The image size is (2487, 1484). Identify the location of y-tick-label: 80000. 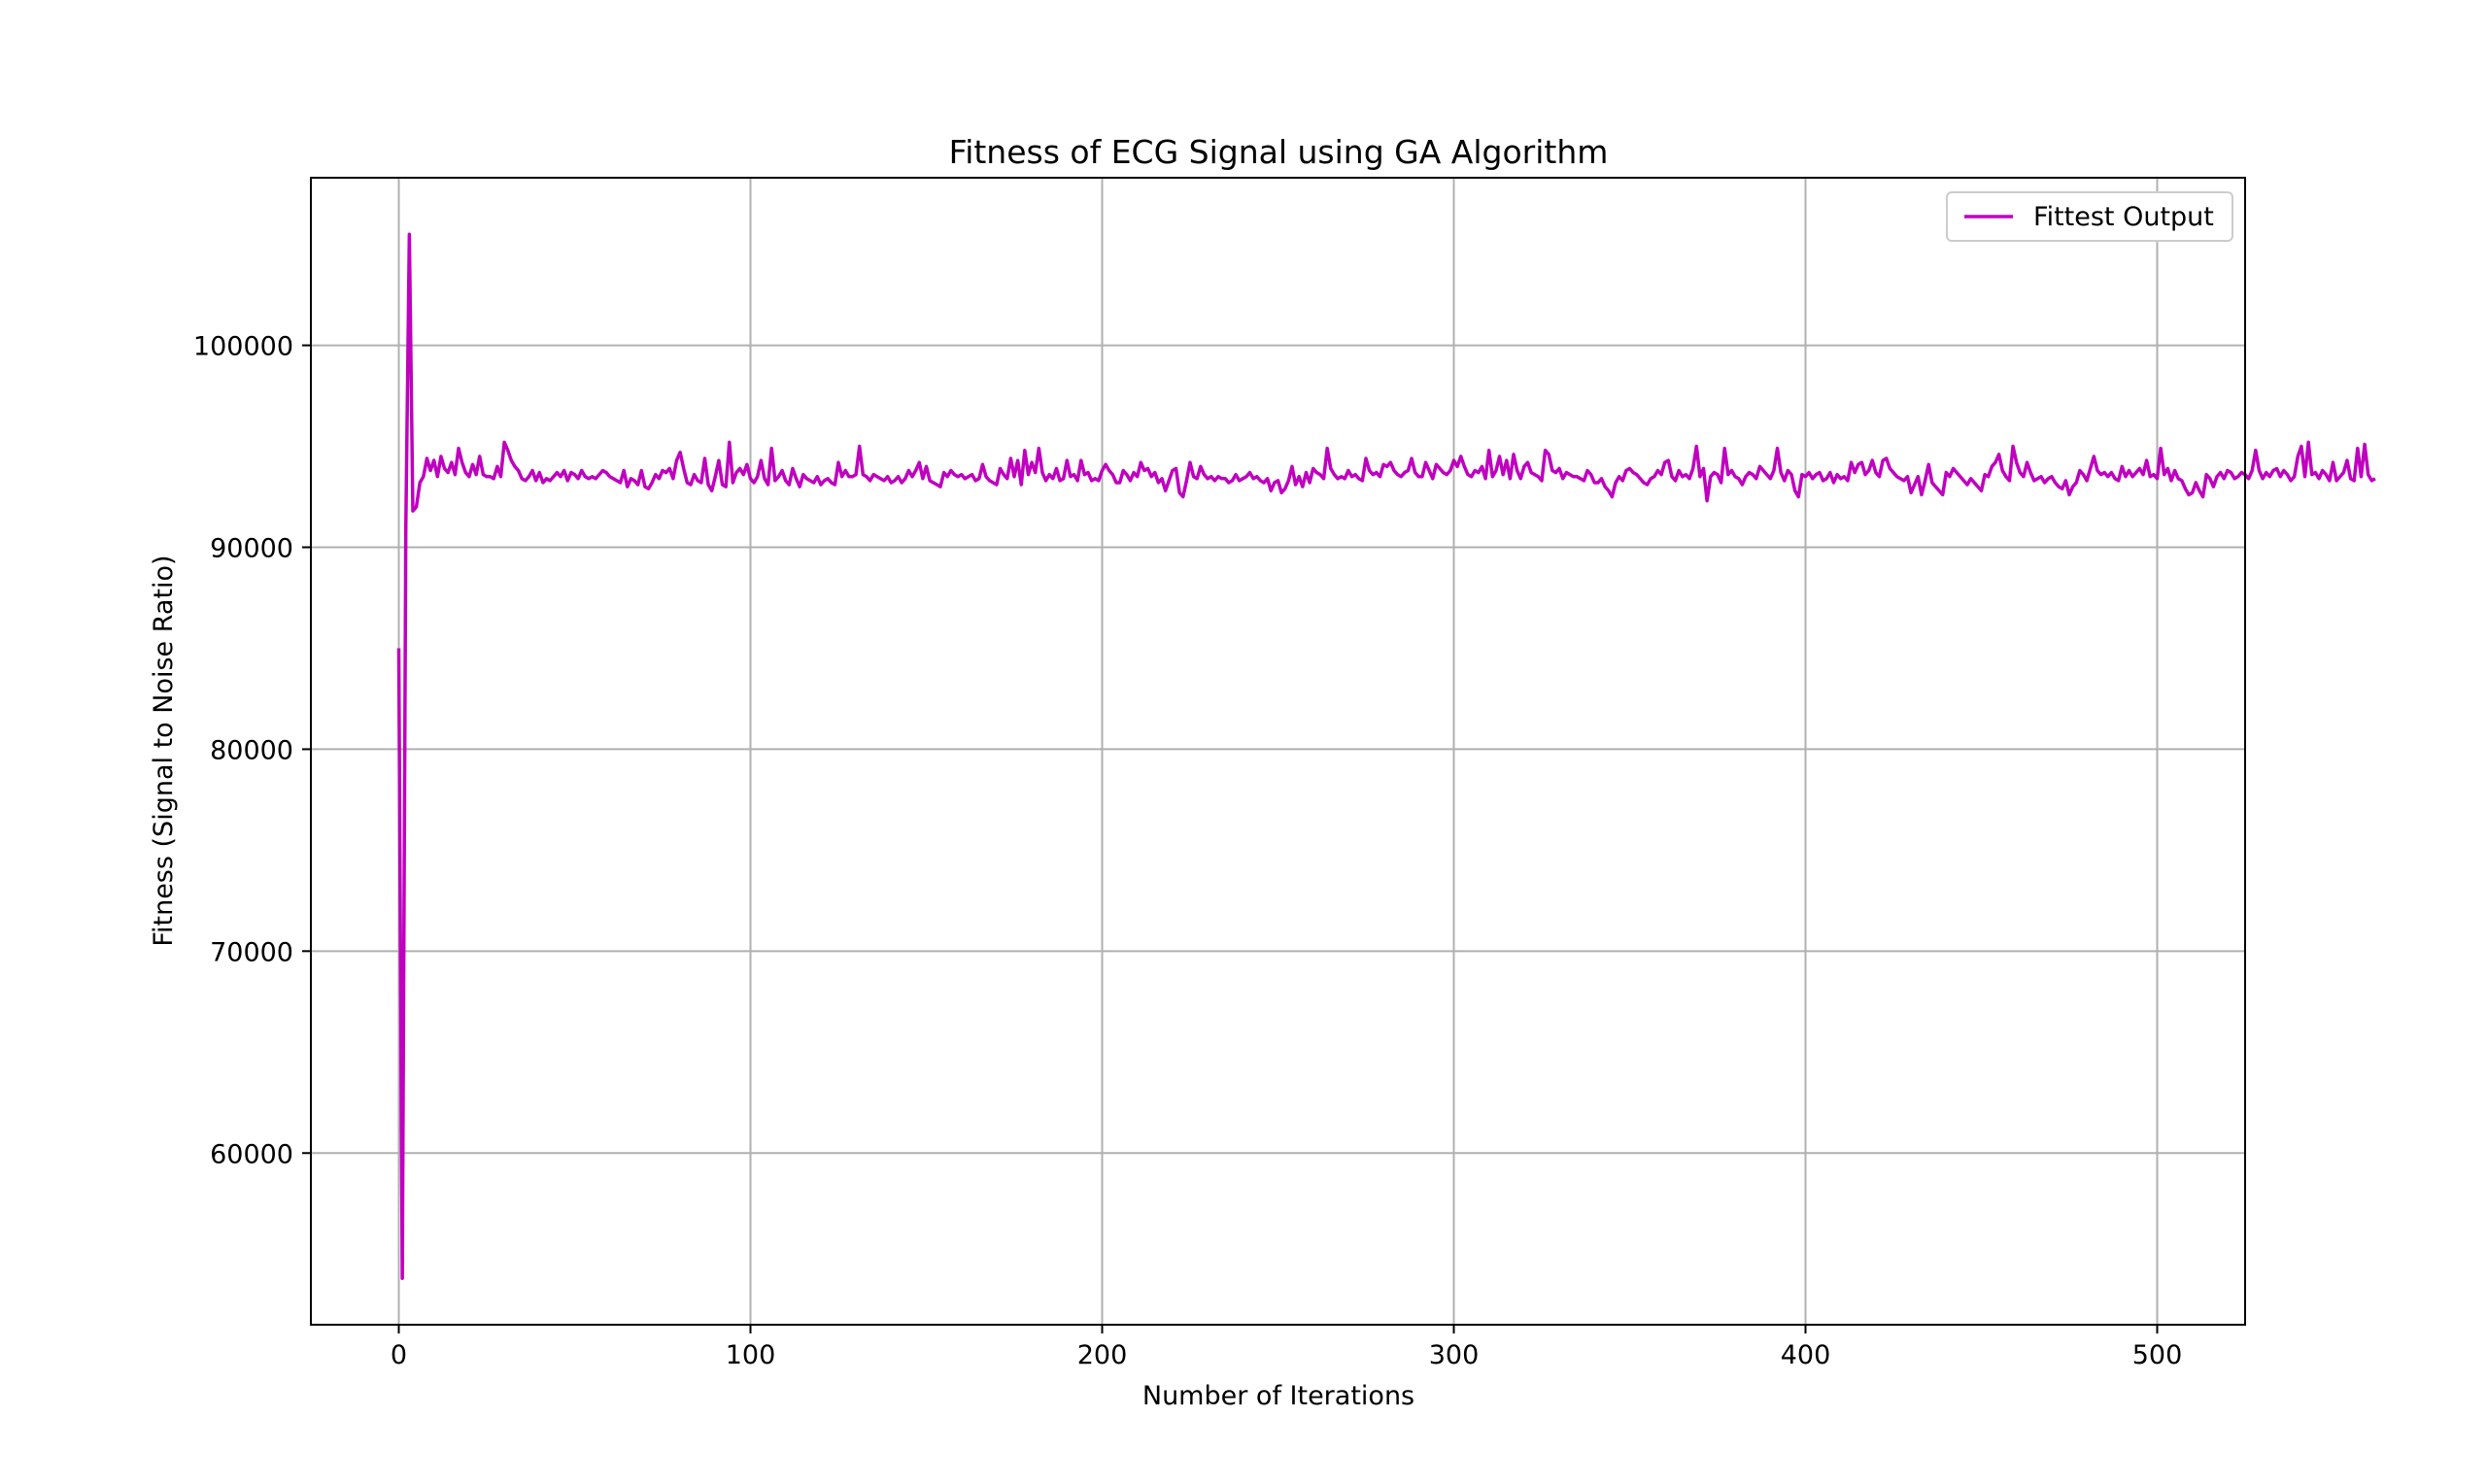
(251, 750).